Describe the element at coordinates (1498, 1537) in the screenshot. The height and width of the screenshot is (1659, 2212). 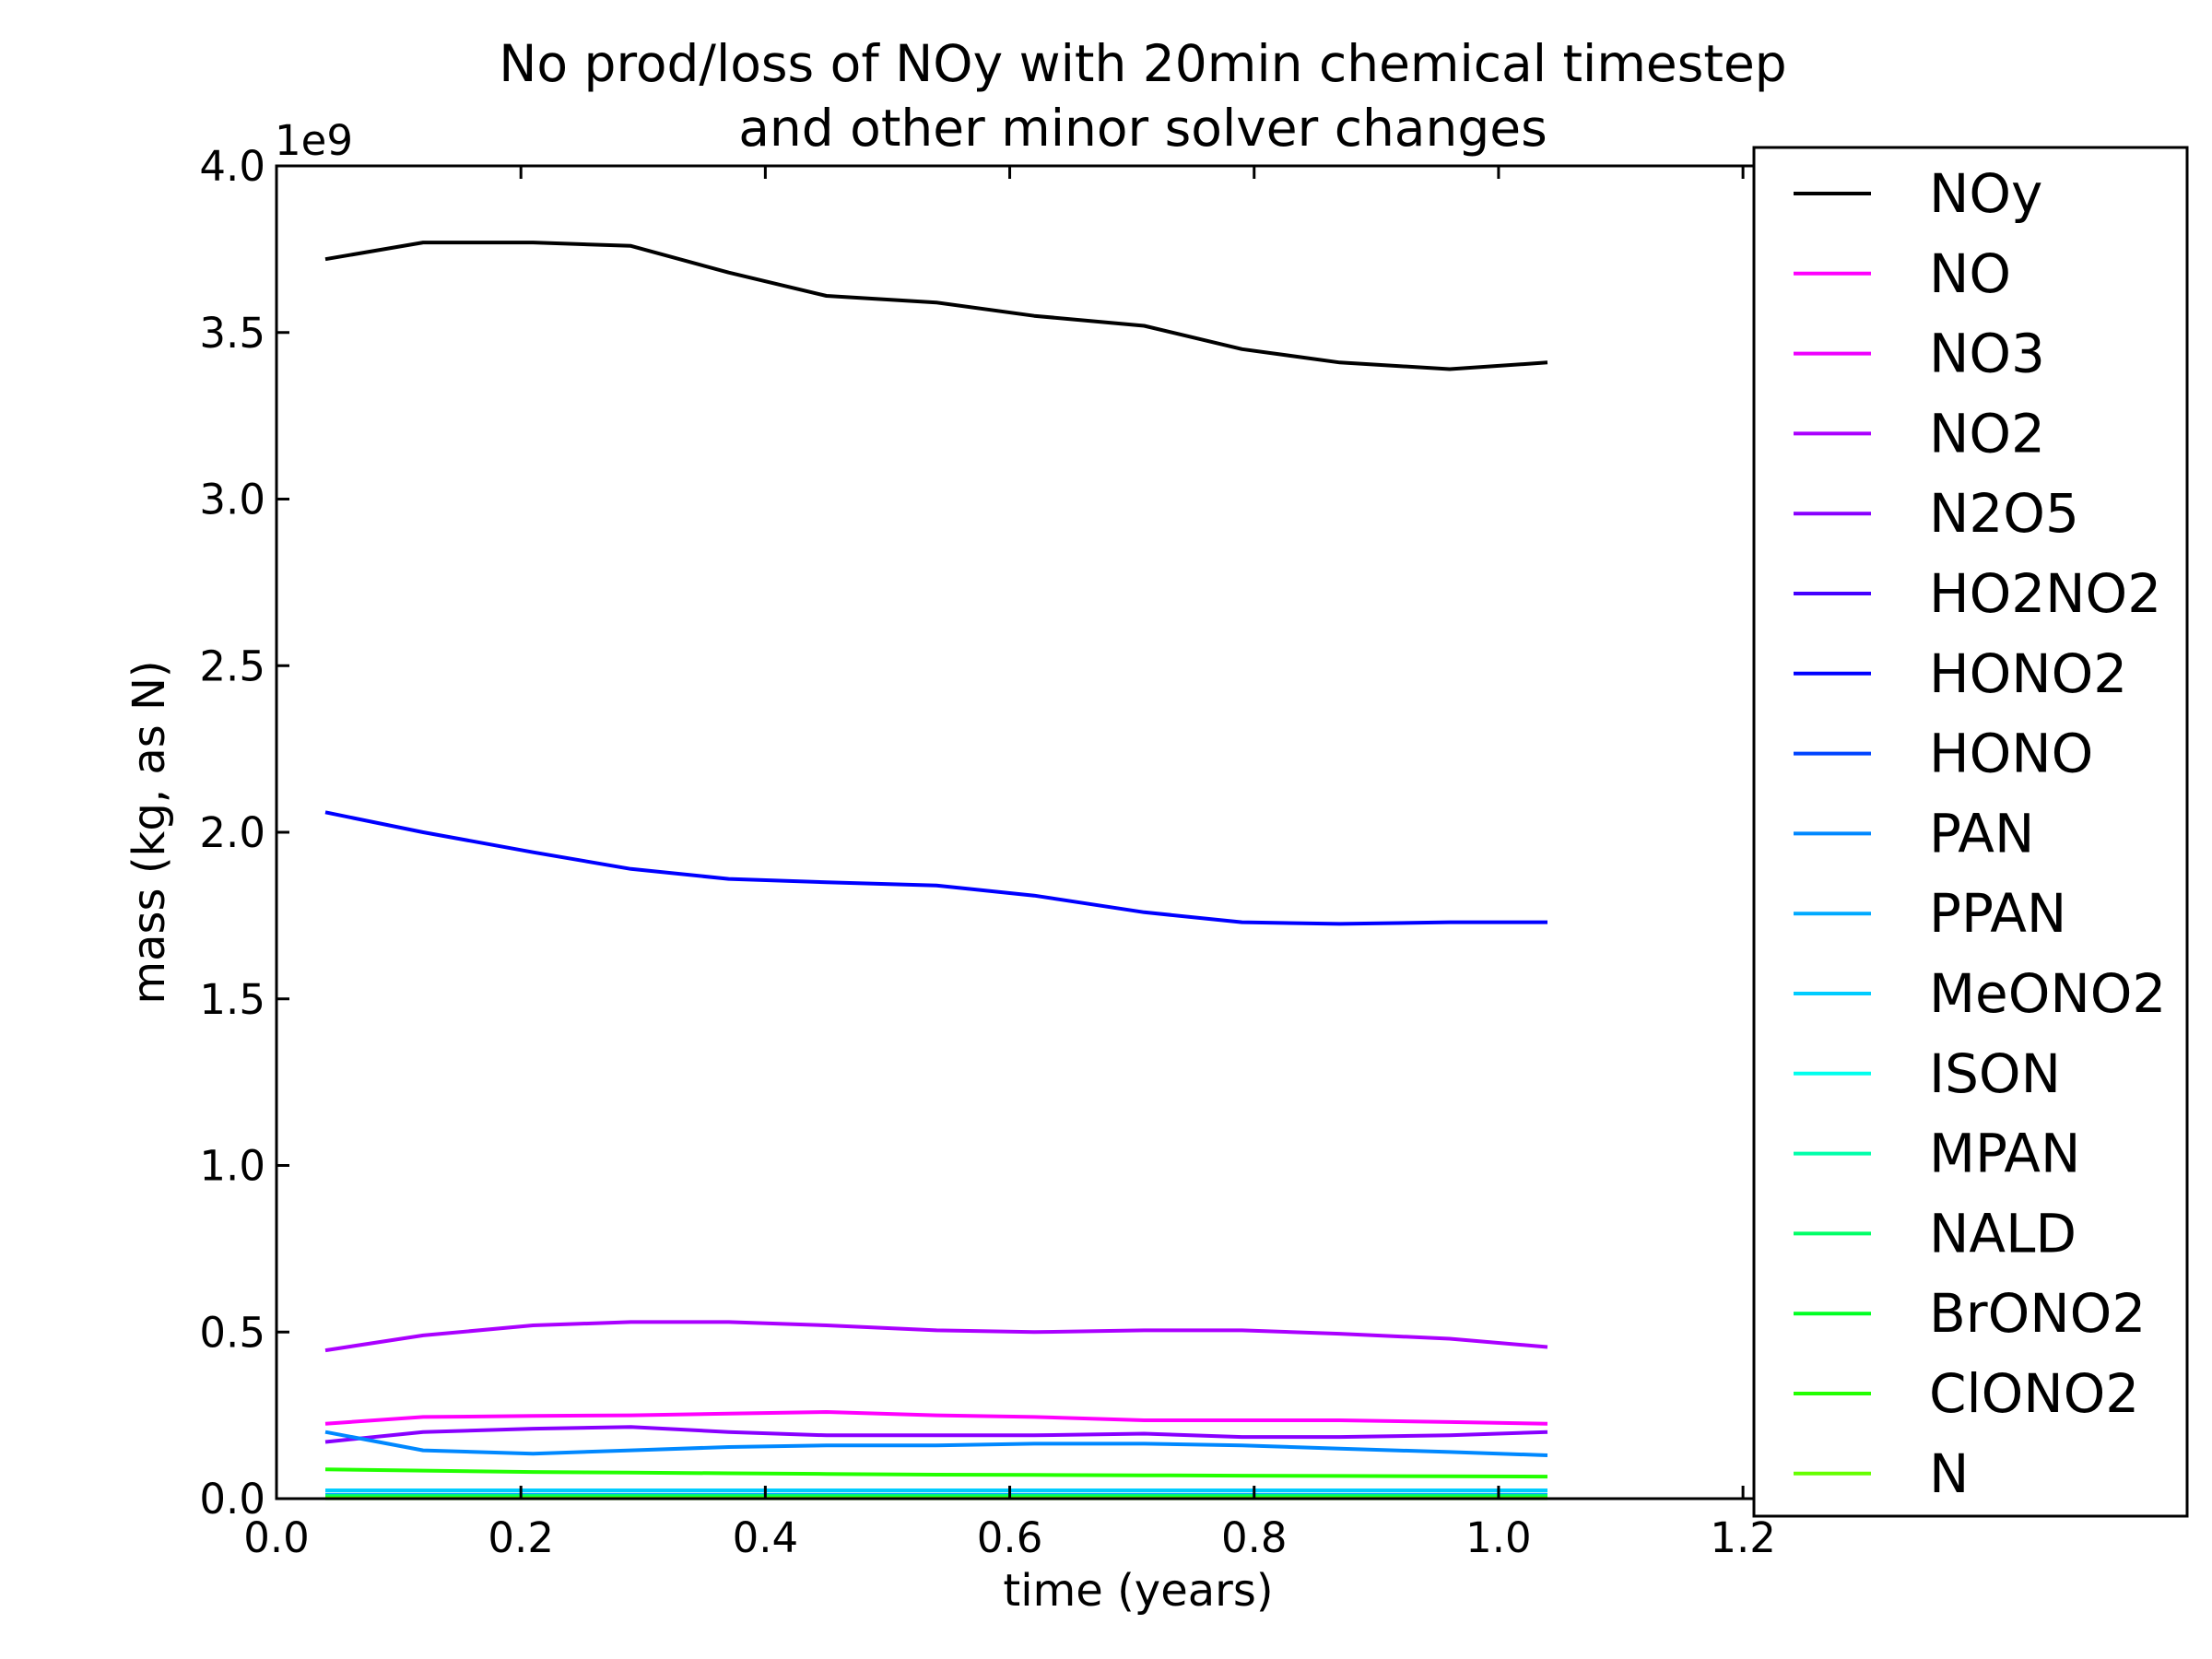
I see `x-tick-label: 1.0` at that location.